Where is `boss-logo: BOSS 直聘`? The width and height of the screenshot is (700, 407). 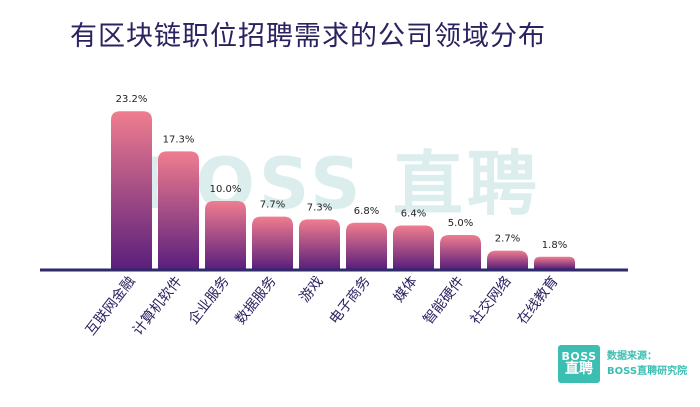
boss-logo: BOSS 直聘 is located at coordinates (579, 364).